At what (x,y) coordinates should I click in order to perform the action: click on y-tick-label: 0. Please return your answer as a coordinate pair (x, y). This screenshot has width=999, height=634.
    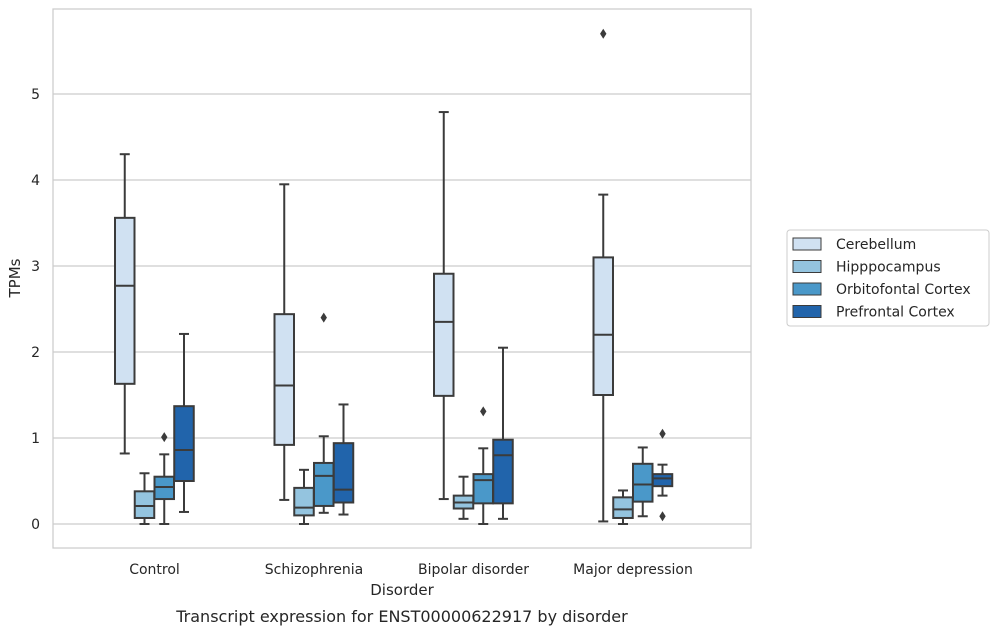
    Looking at the image, I should click on (35, 525).